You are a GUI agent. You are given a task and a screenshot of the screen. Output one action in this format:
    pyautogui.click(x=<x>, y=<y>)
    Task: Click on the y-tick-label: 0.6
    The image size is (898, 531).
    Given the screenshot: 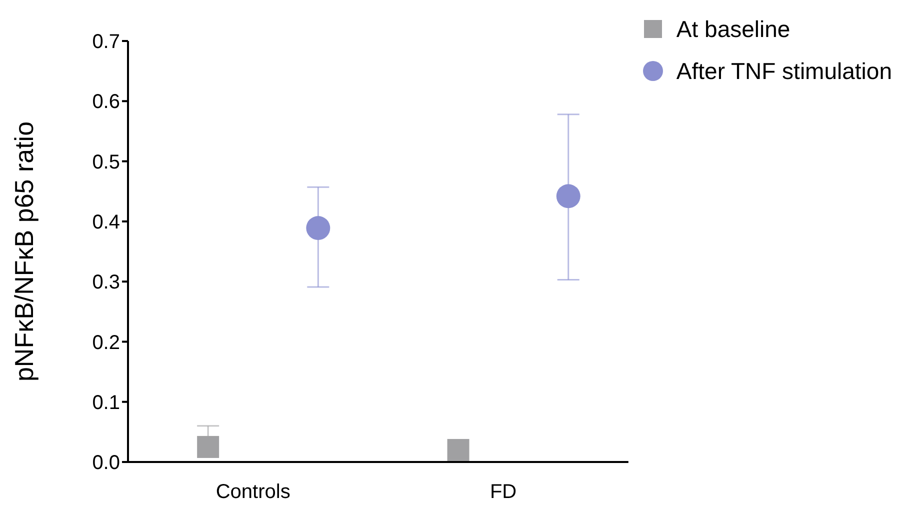 What is the action you would take?
    pyautogui.click(x=106, y=102)
    